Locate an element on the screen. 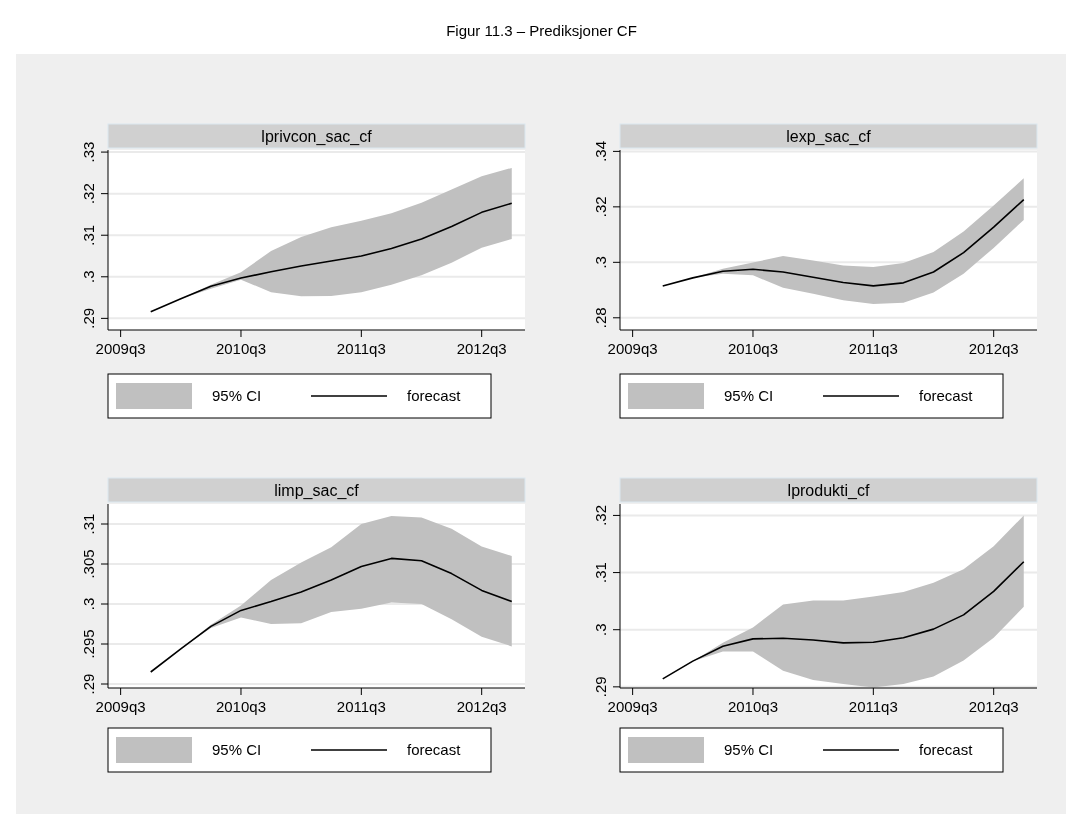 The image size is (1067, 816). chart-title: lprivcon_sac_cf is located at coordinates (317, 137).